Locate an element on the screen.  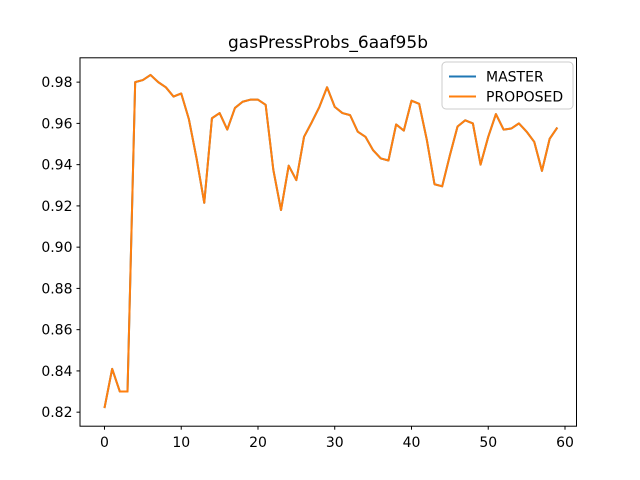
x-tick-label: 40 is located at coordinates (412, 443).